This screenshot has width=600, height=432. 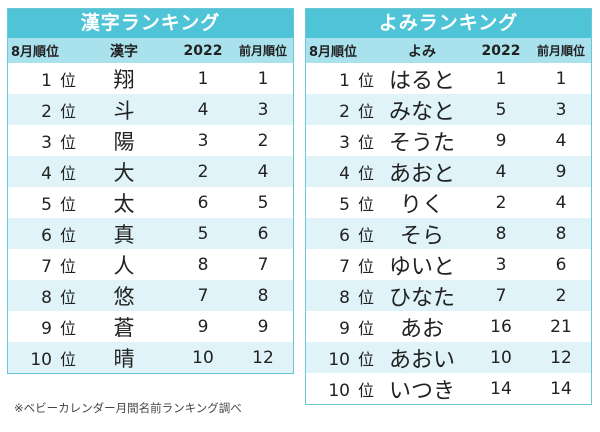 I want to click on table-row: 1 位はると 1 1, so click(x=448, y=78).